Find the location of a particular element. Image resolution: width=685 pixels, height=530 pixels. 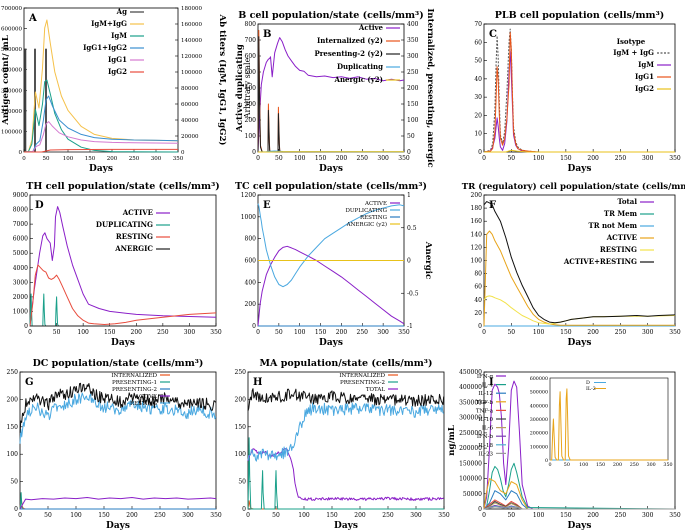

y-tick-label: 50000 is located at coordinates (472, 494).